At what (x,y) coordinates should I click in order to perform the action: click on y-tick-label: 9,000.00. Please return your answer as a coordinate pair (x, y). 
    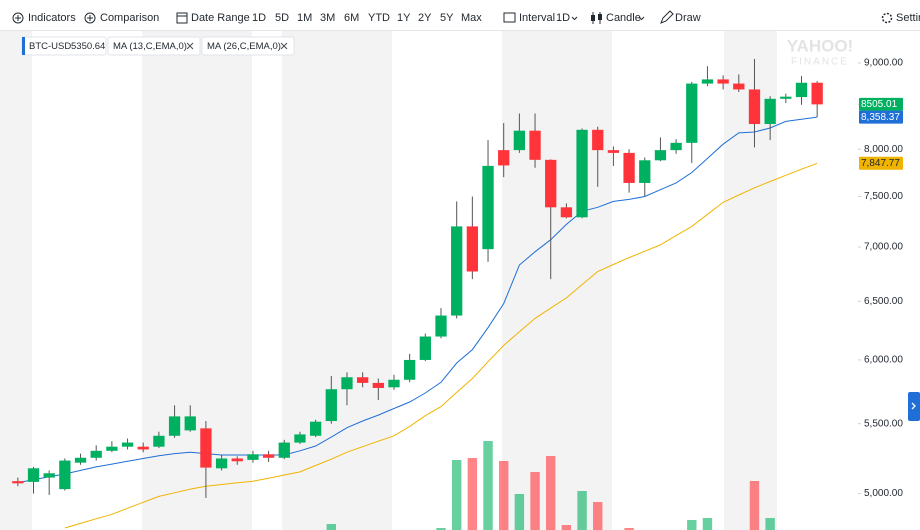
    Looking at the image, I should click on (883, 63).